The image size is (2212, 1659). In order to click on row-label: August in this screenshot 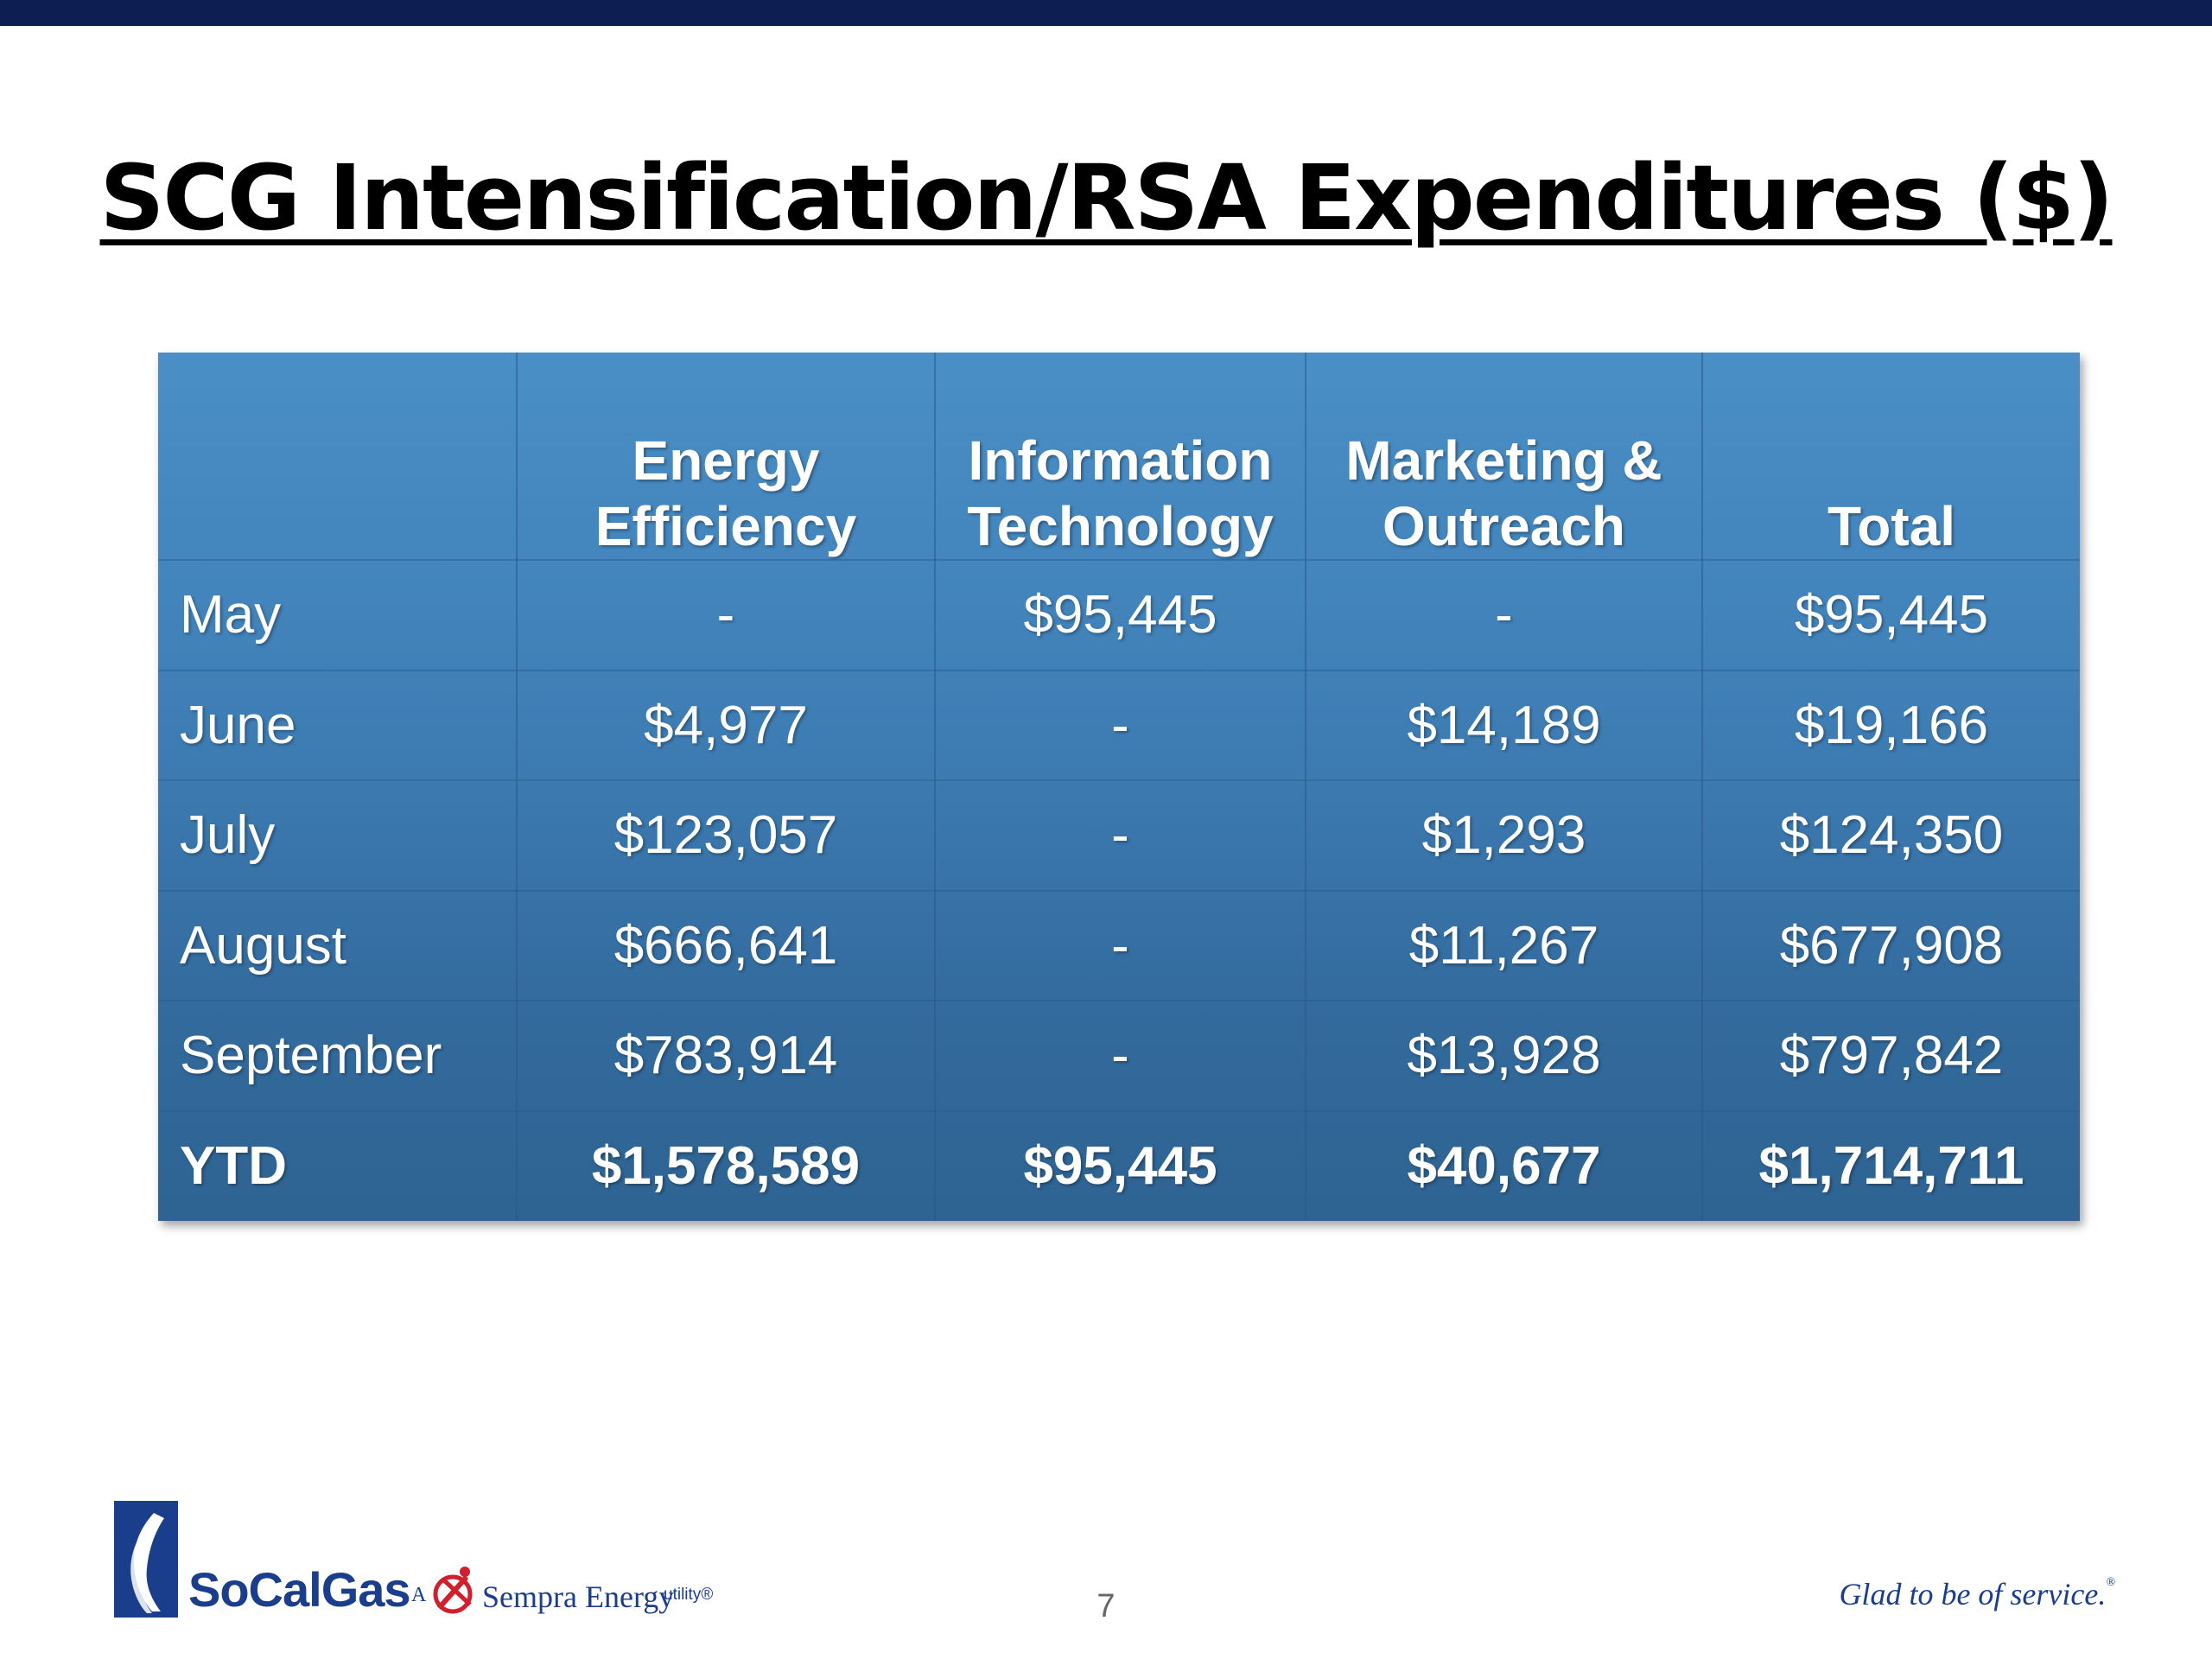, I will do `click(338, 945)`.